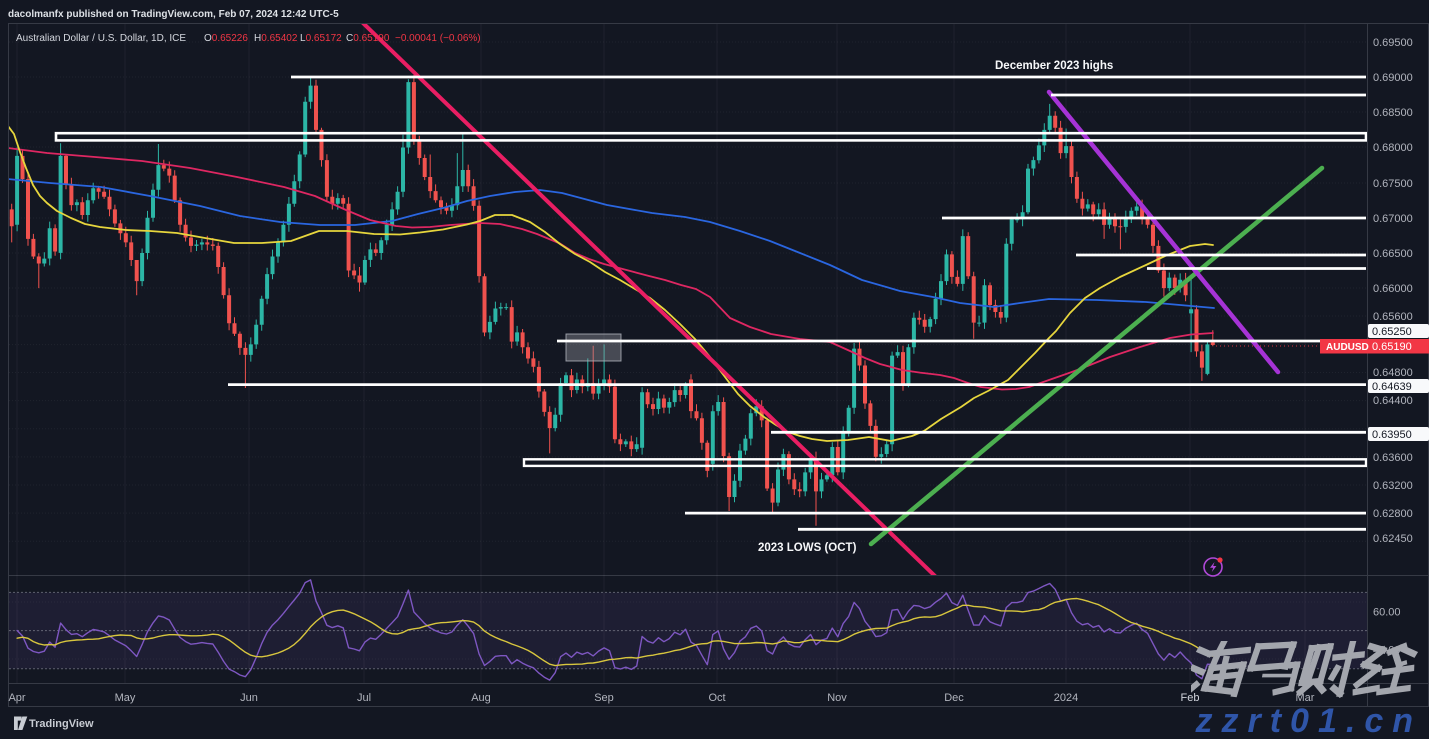 The width and height of the screenshot is (1429, 739). I want to click on svg-text: Jun, so click(249, 698).